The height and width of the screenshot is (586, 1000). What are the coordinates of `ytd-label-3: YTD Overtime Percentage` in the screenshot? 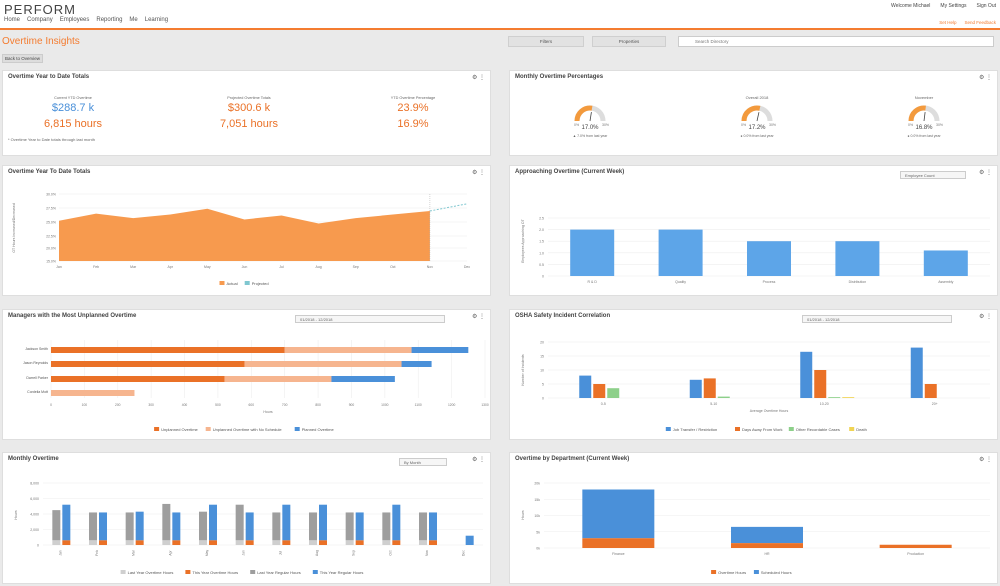 It's located at (413, 98).